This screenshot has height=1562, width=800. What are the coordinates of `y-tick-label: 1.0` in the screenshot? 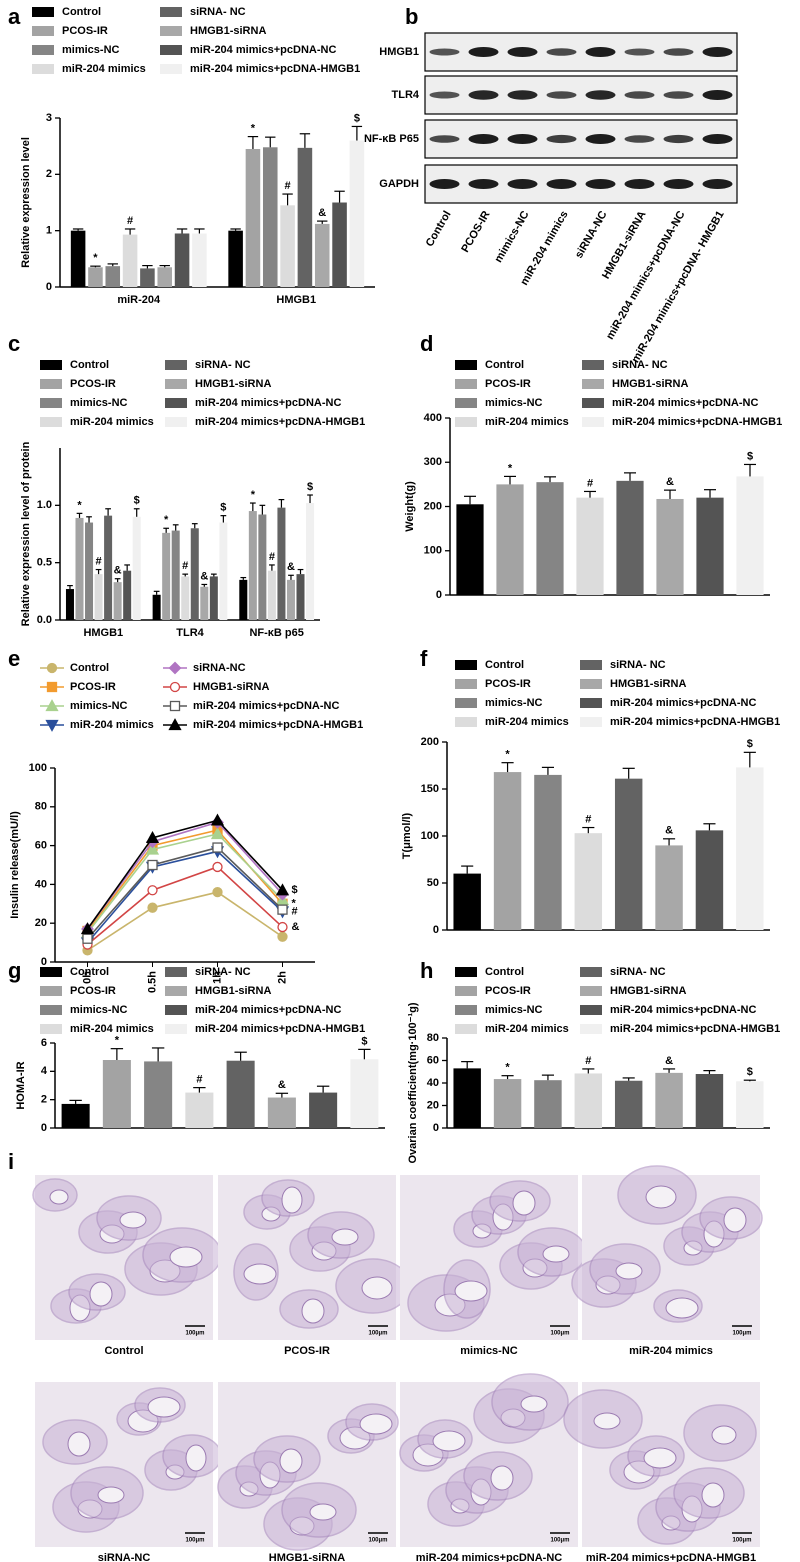 It's located at (44, 505).